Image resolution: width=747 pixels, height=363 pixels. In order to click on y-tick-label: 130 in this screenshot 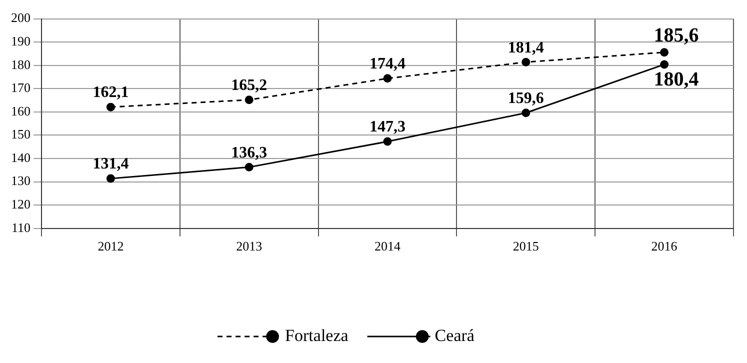, I will do `click(20, 180)`.